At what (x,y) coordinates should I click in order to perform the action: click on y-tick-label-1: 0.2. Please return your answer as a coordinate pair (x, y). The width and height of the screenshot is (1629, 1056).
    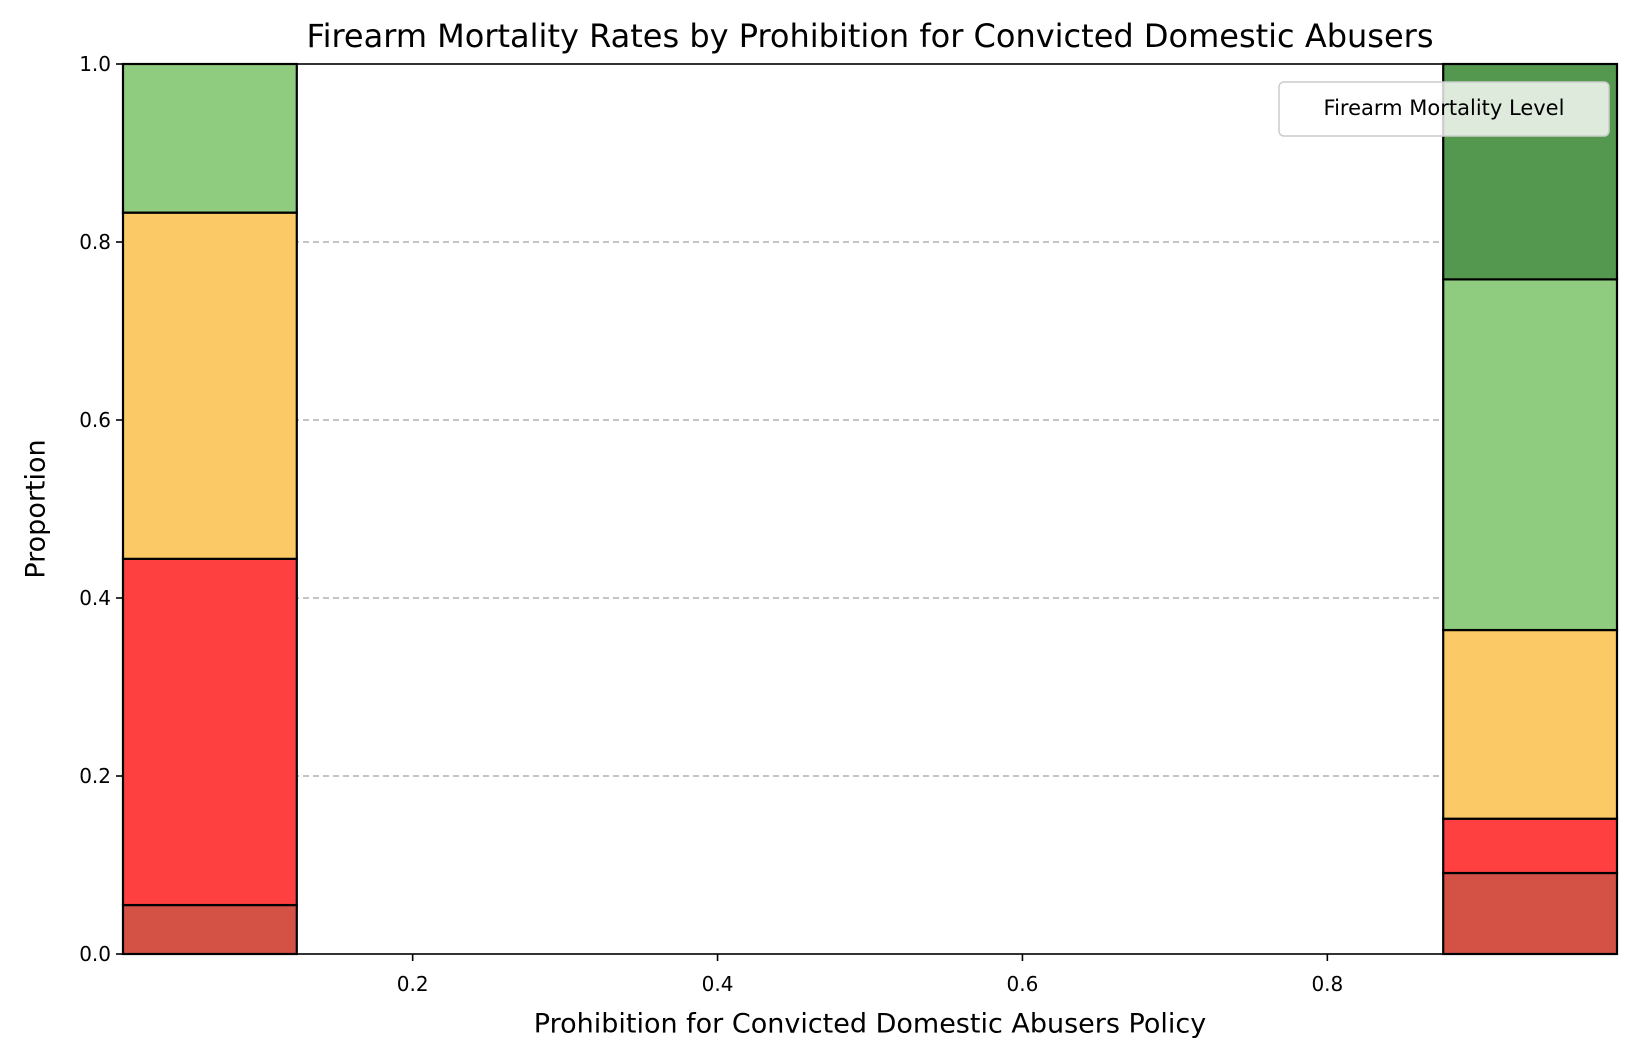
    Looking at the image, I should click on (95, 776).